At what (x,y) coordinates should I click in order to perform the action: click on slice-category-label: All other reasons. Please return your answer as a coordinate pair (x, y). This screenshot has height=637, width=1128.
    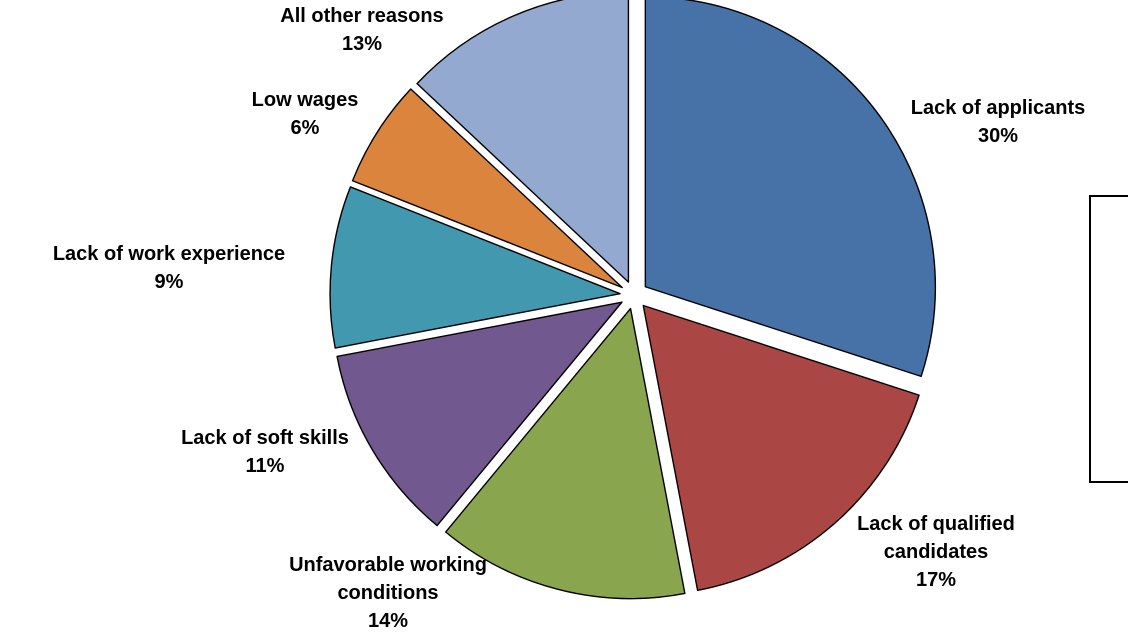
    Looking at the image, I should click on (361, 16).